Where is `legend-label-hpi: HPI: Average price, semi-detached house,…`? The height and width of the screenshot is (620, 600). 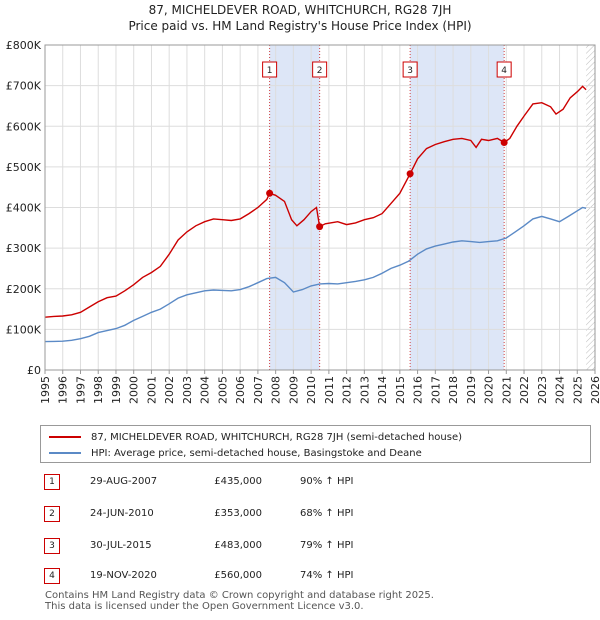 legend-label-hpi: HPI: Average price, semi-detached house,… is located at coordinates (256, 453).